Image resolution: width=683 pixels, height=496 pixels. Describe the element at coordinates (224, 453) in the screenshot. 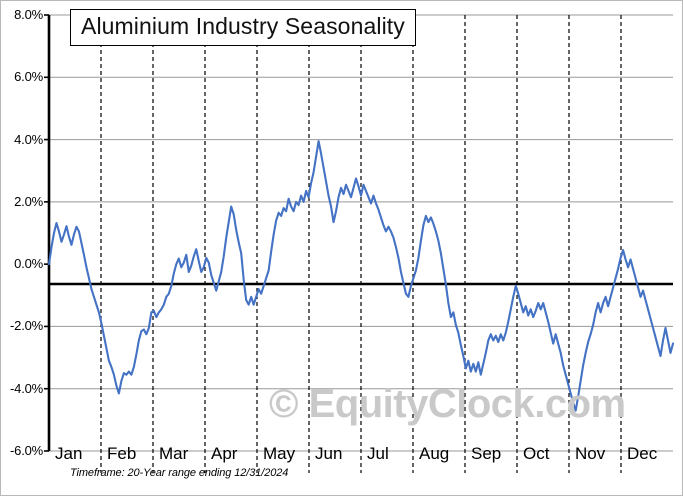

I see `x-axis-tick-label: Apr` at that location.